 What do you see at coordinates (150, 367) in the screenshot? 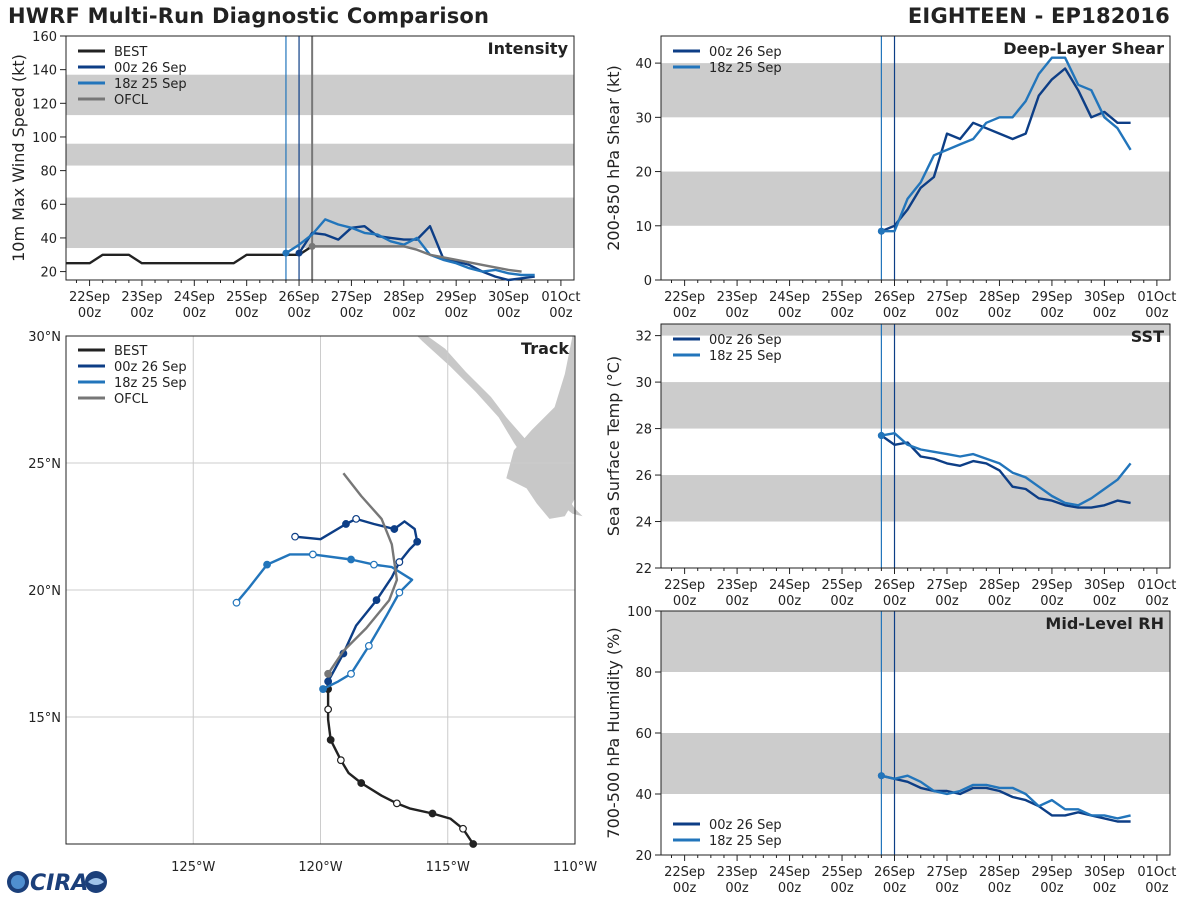
I see `track-legend-label: 00z 26 Sep` at bounding box center [150, 367].